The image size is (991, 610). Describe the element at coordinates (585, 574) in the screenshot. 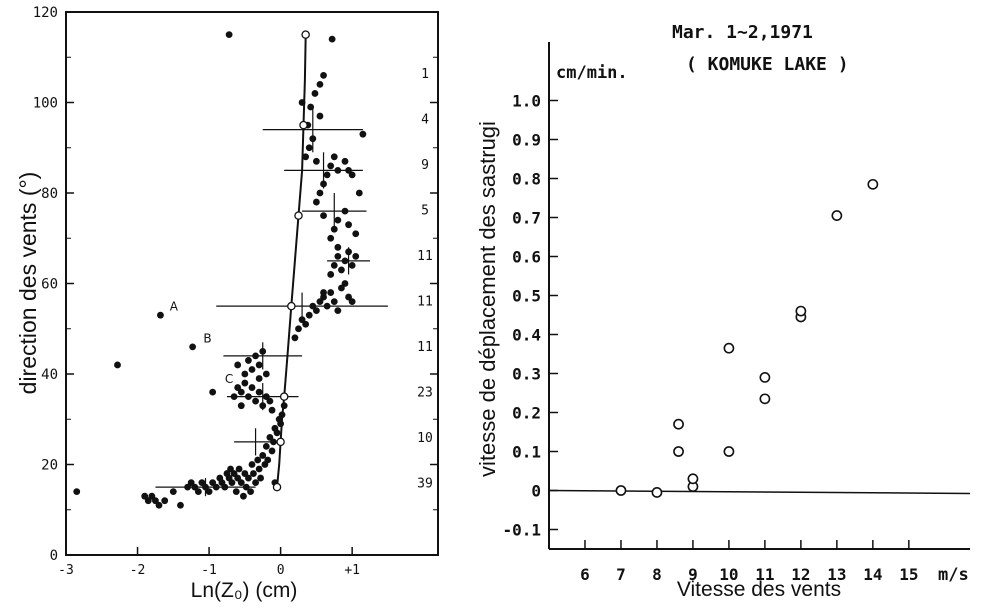

I see `right-x-tick-label: 6` at that location.